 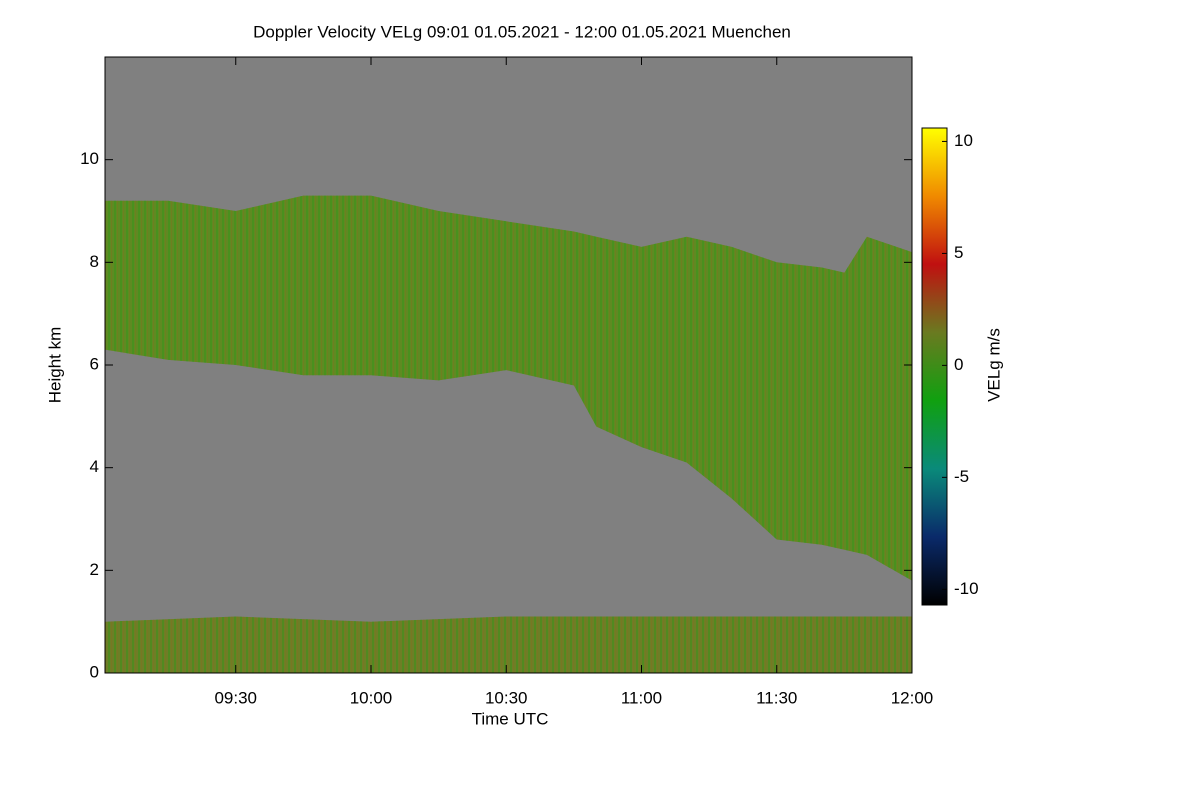 What do you see at coordinates (776, 697) in the screenshot?
I see `x-tick-label: 11:30` at bounding box center [776, 697].